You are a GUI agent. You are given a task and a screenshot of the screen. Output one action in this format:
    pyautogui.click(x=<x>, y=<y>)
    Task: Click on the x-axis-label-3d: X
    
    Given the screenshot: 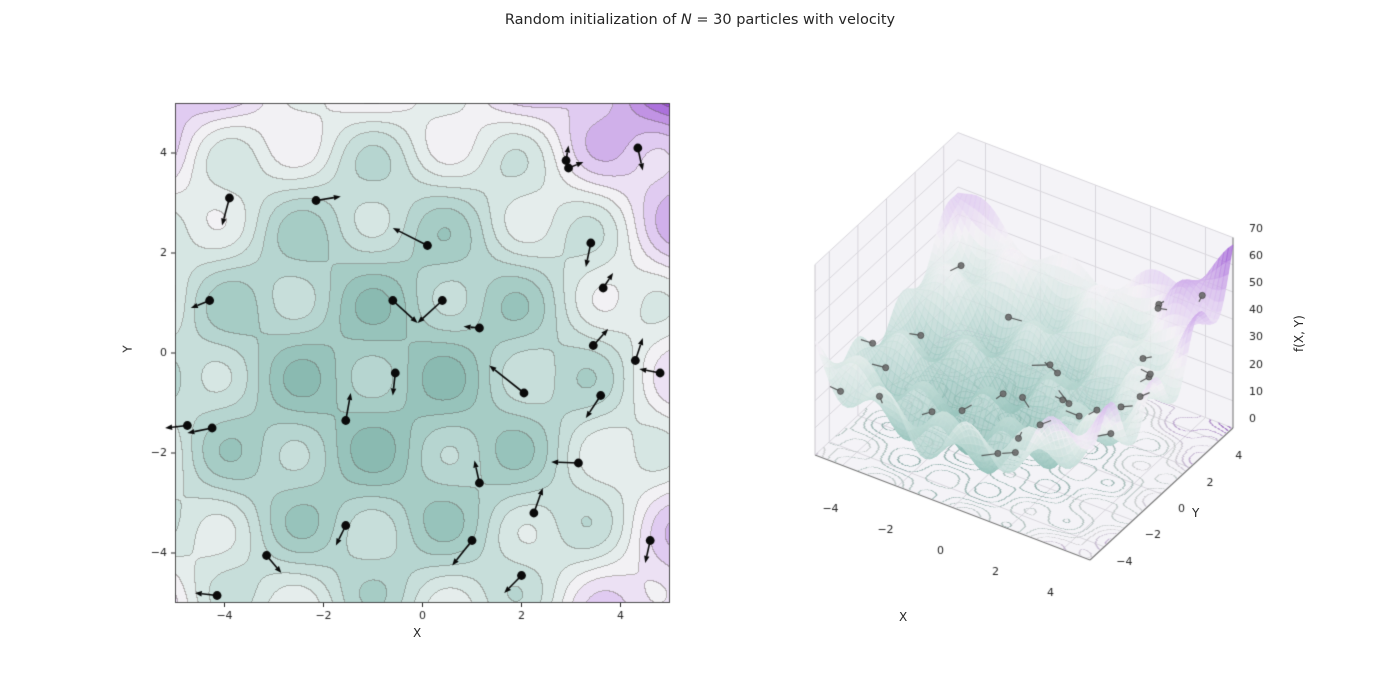 What is the action you would take?
    pyautogui.click(x=903, y=617)
    